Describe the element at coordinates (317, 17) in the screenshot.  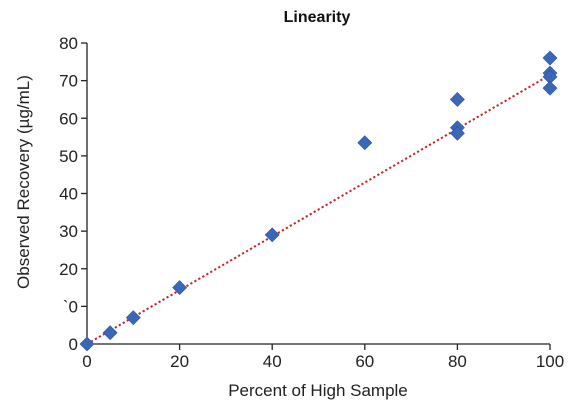
I see `chart-title: Linearity` at that location.